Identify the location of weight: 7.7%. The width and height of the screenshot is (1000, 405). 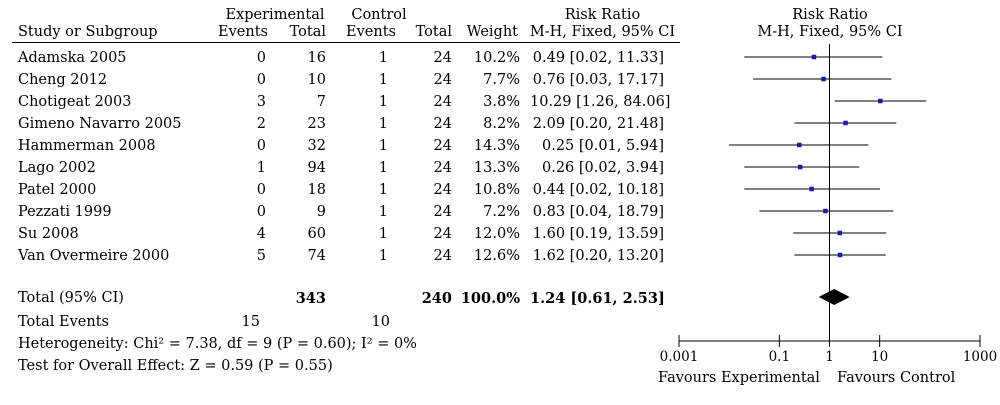
(501, 80).